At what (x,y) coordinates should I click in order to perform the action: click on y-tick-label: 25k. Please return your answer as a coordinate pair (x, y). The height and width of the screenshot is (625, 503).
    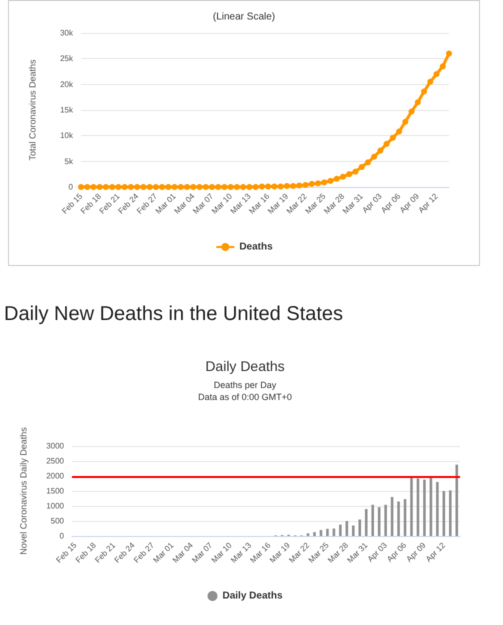
    Looking at the image, I should click on (67, 59).